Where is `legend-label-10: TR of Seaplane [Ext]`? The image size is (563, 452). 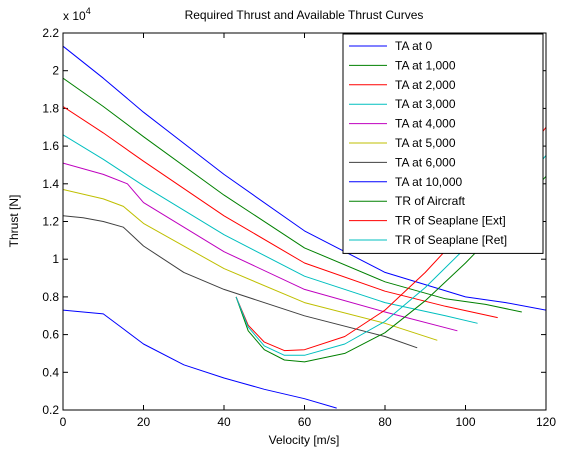
legend-label-10: TR of Seaplane [Ext] is located at coordinates (450, 221).